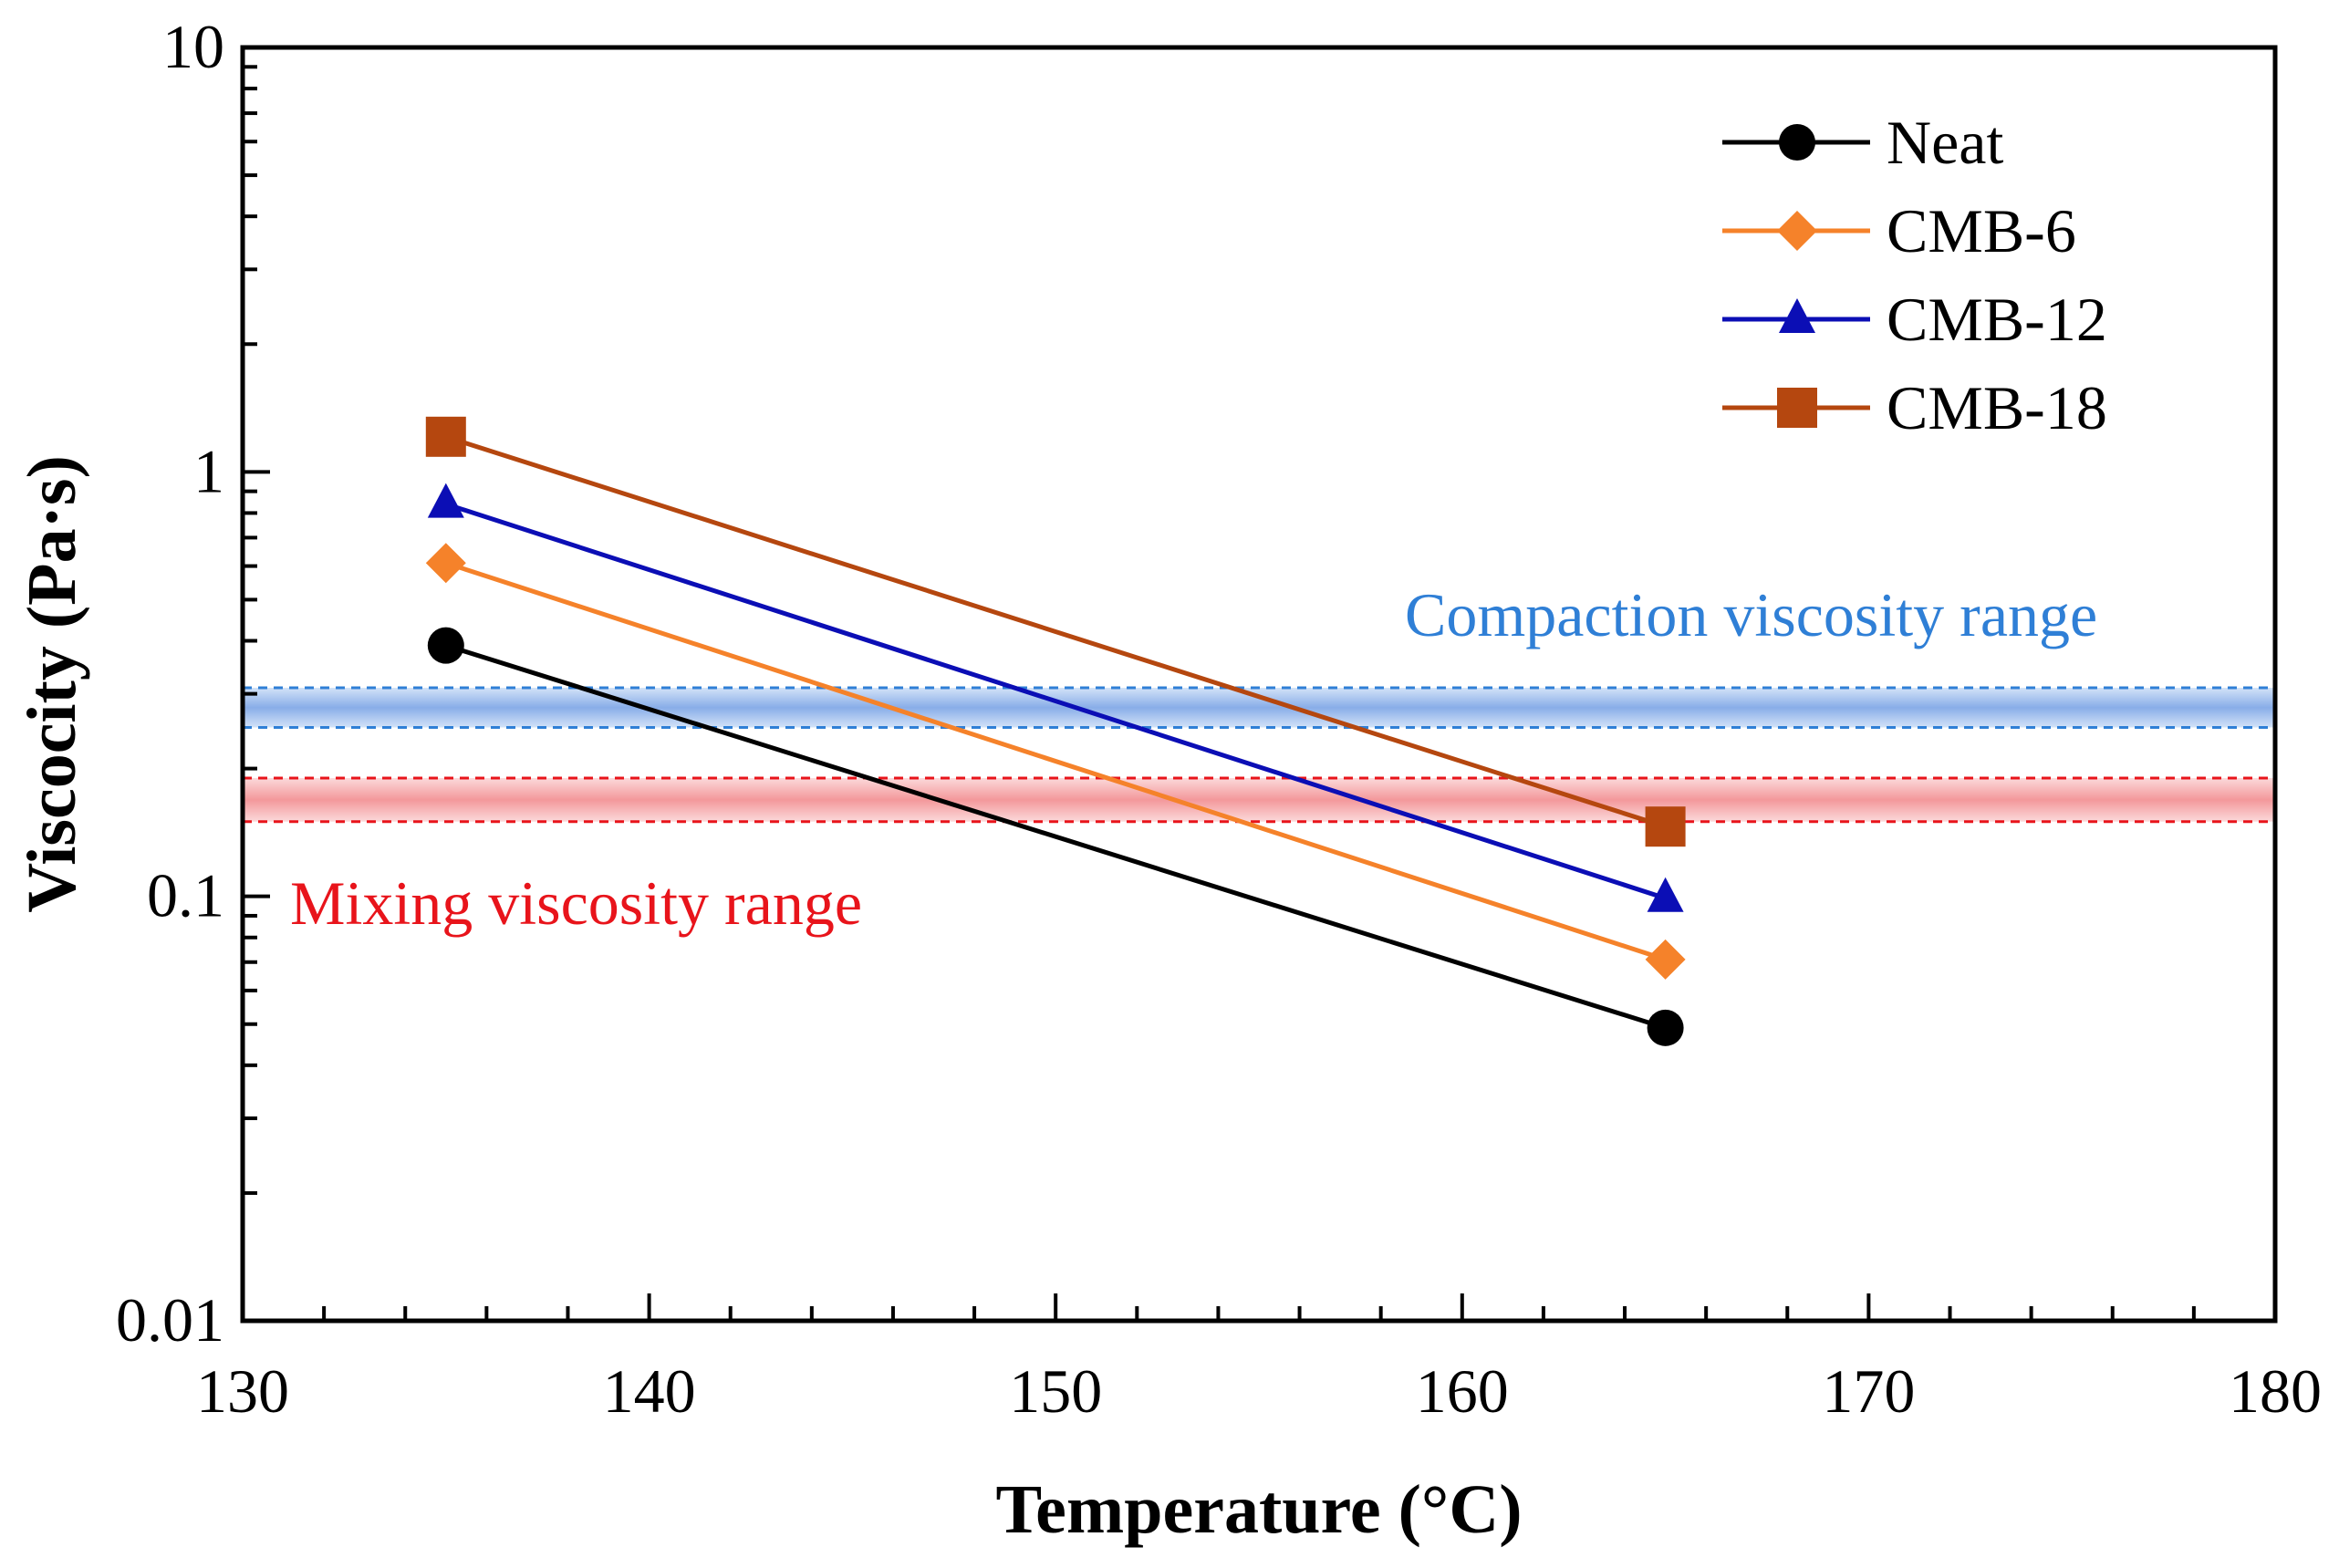  I want to click on mixing-band-label: Mixing viscosity range, so click(576, 903).